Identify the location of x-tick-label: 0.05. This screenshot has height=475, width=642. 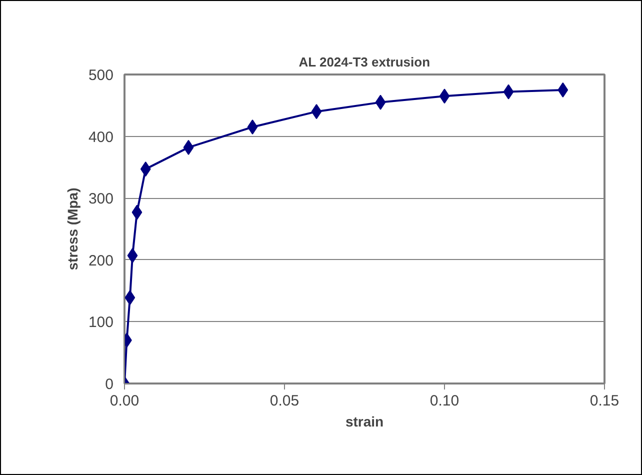
(285, 401).